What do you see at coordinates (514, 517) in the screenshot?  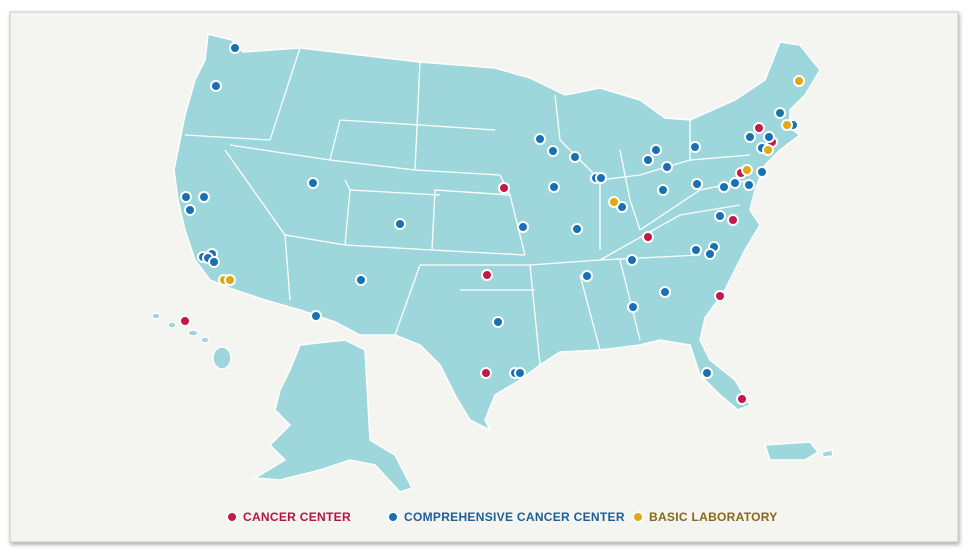 I see `legend-label: COMPREHENSIVE CANCER CENTER` at bounding box center [514, 517].